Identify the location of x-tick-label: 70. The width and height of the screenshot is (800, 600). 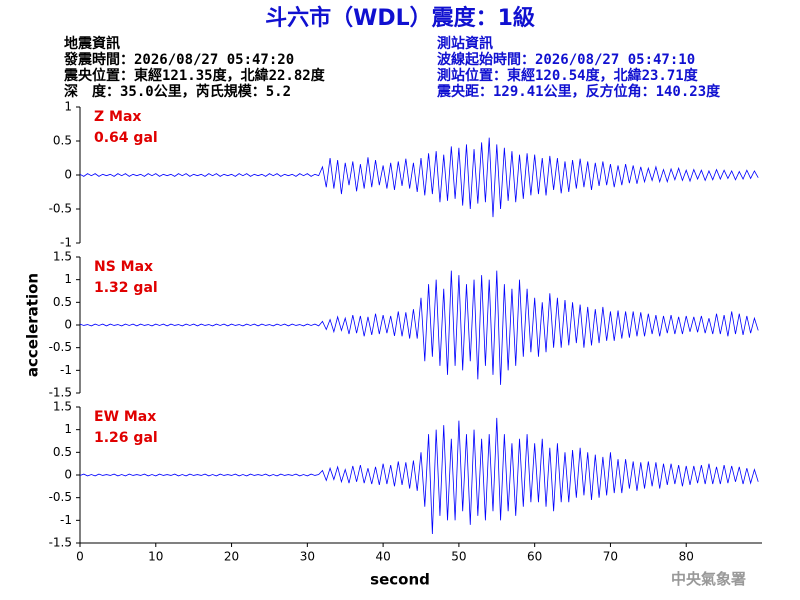
(610, 557).